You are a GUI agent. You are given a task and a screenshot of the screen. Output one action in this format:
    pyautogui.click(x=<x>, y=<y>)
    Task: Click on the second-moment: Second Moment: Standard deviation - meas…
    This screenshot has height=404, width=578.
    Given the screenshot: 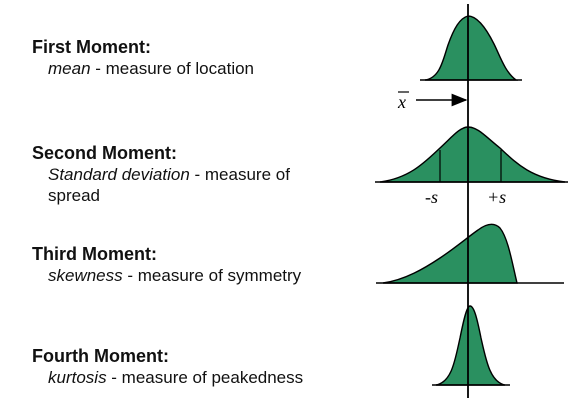 What is the action you would take?
    pyautogui.click(x=161, y=174)
    